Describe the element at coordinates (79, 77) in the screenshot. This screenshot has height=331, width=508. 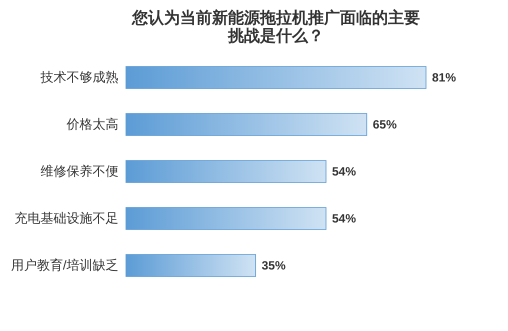
I see `y-tick-label: 技术不够成熟` at that location.